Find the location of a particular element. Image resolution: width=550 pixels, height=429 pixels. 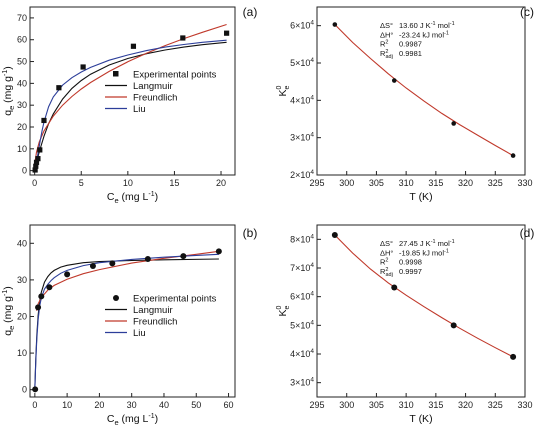

annotation-label: R2 adj is located at coordinates (386, 272).